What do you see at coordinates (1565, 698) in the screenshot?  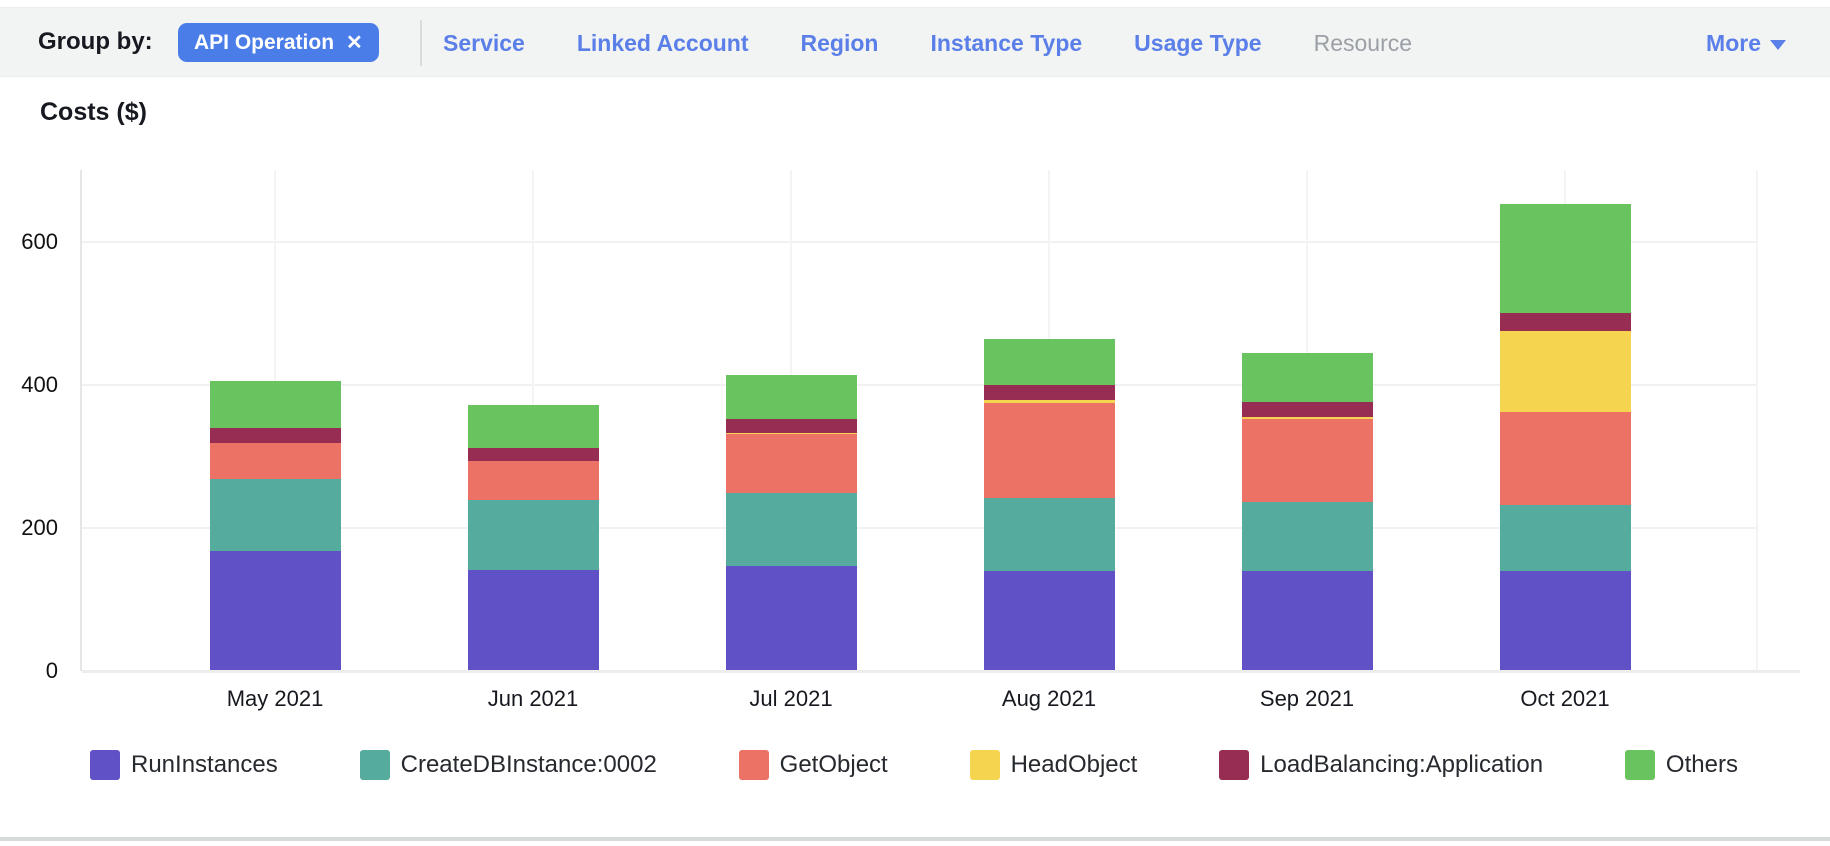 I see `x-axis-tick-label: Oct 2021` at bounding box center [1565, 698].